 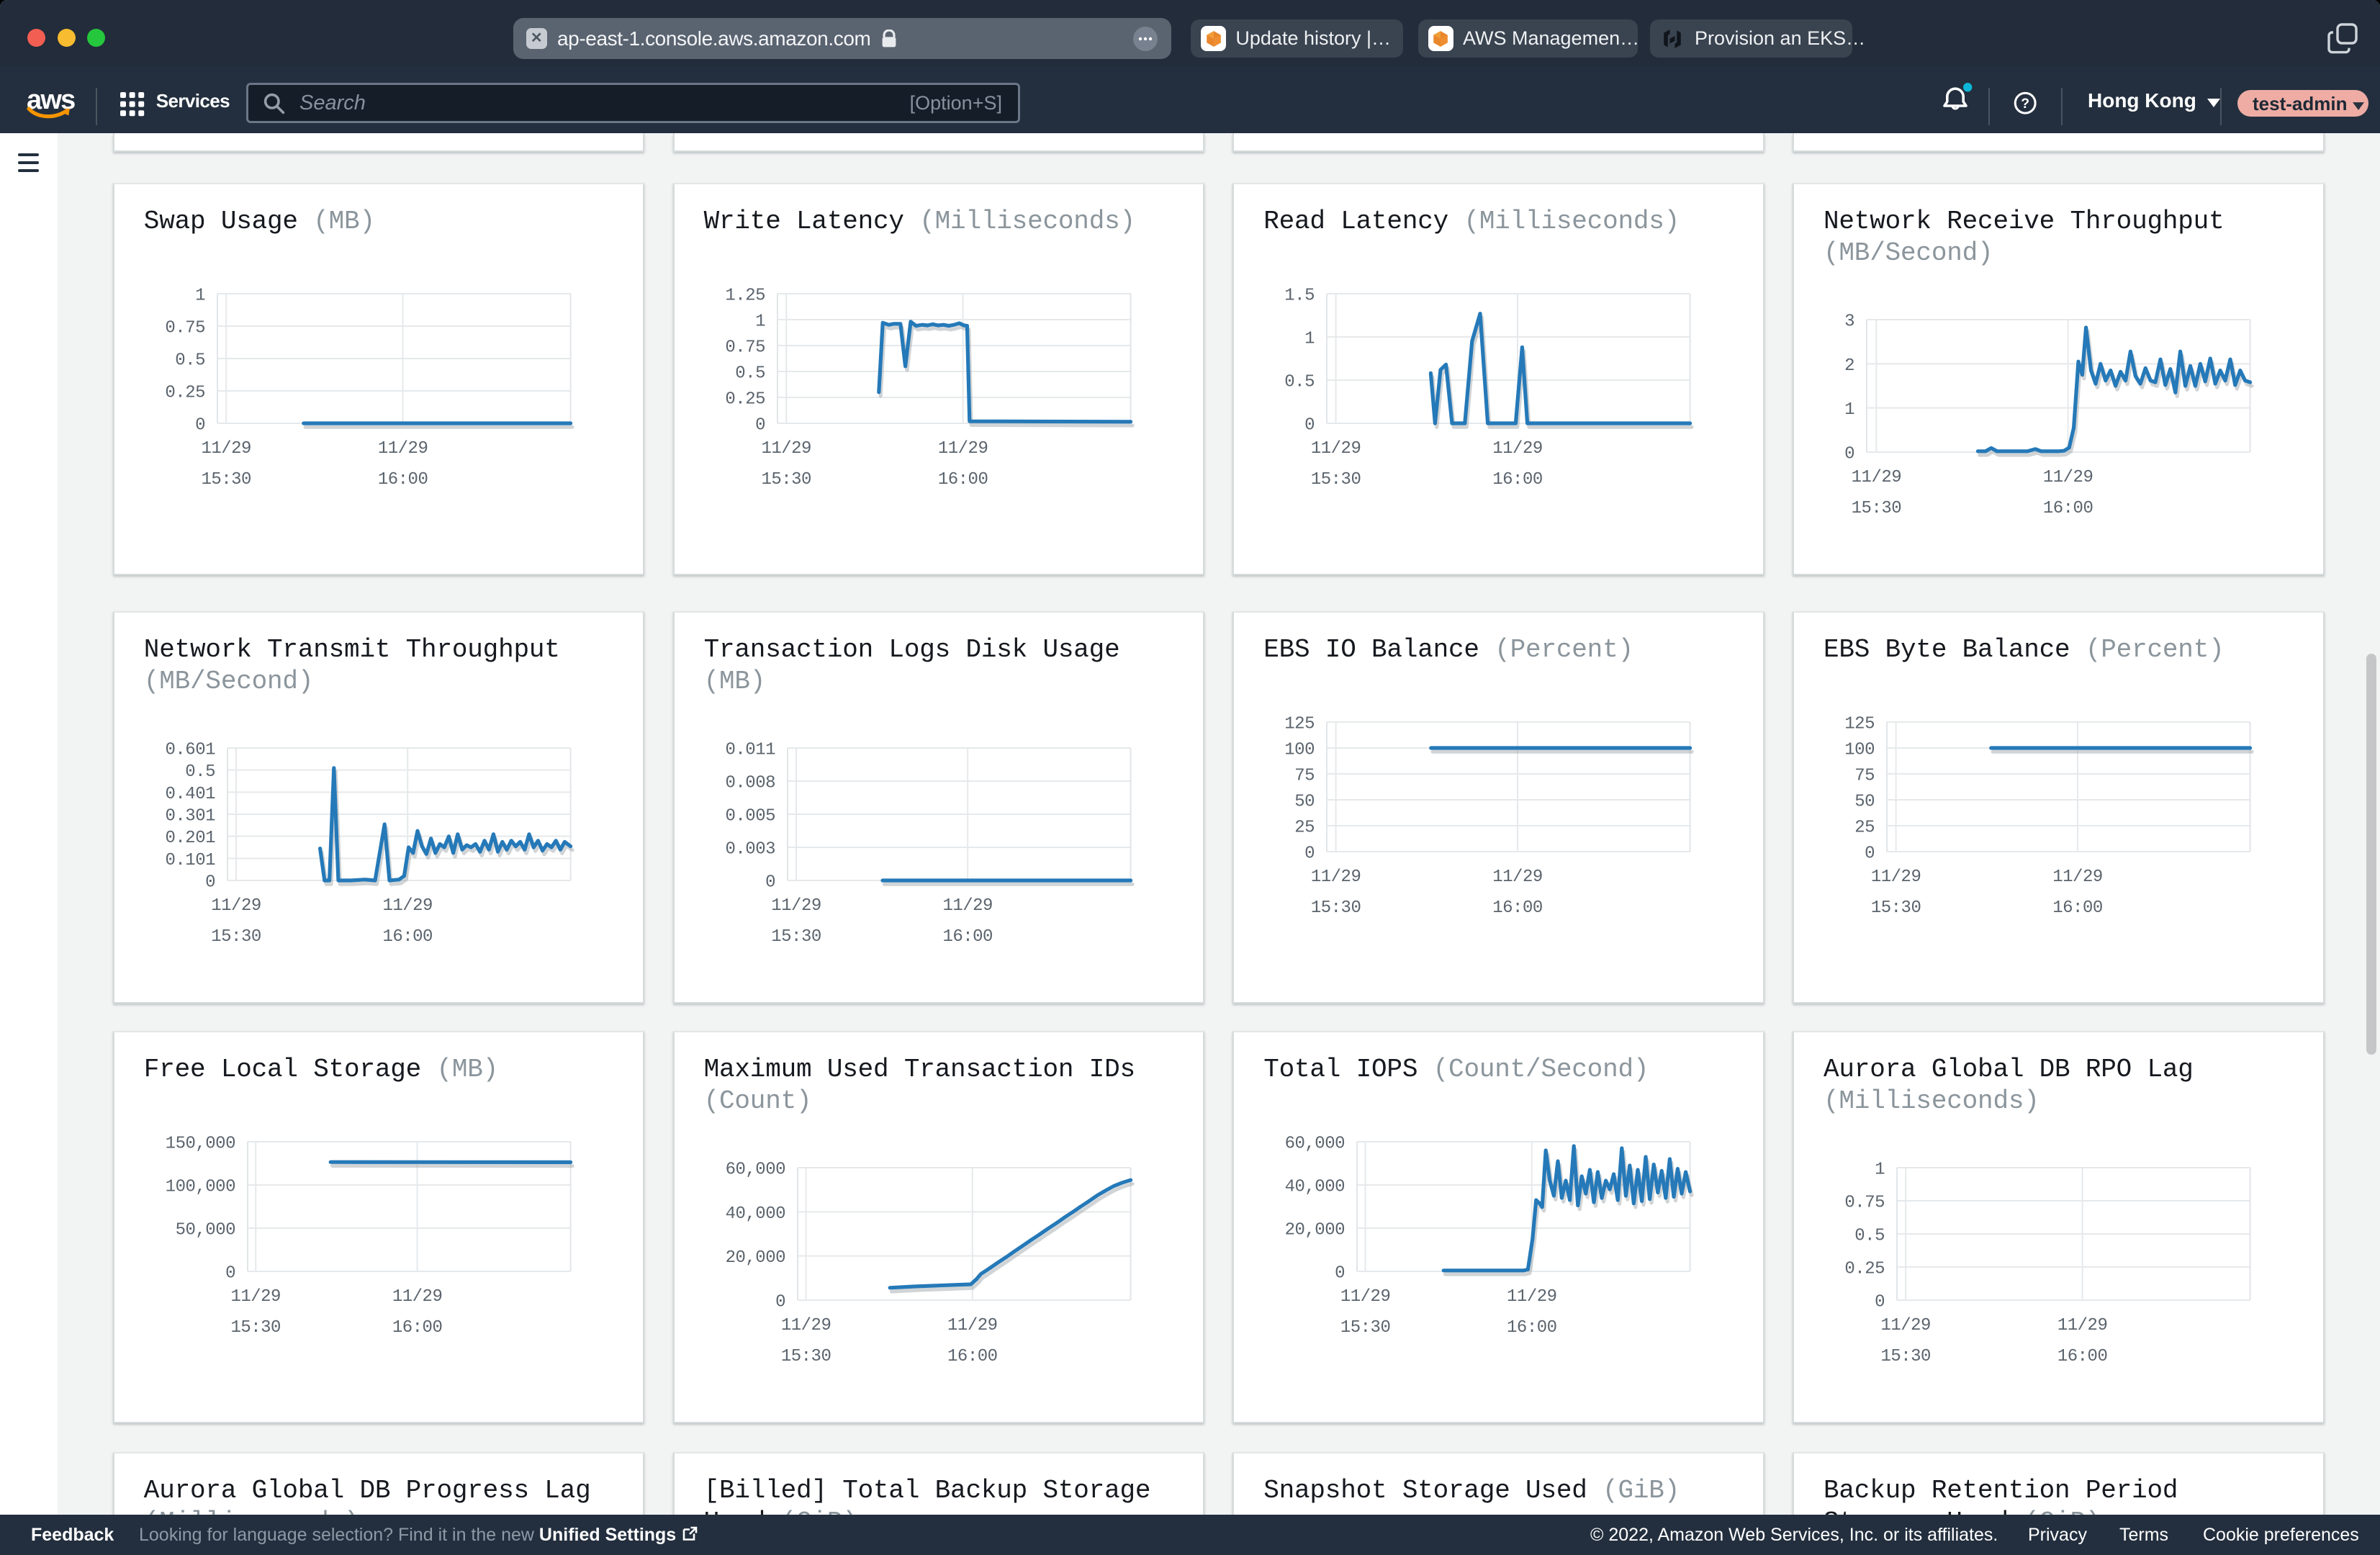 What do you see at coordinates (1315, 1145) in the screenshot?
I see `svg-text: 60,000` at bounding box center [1315, 1145].